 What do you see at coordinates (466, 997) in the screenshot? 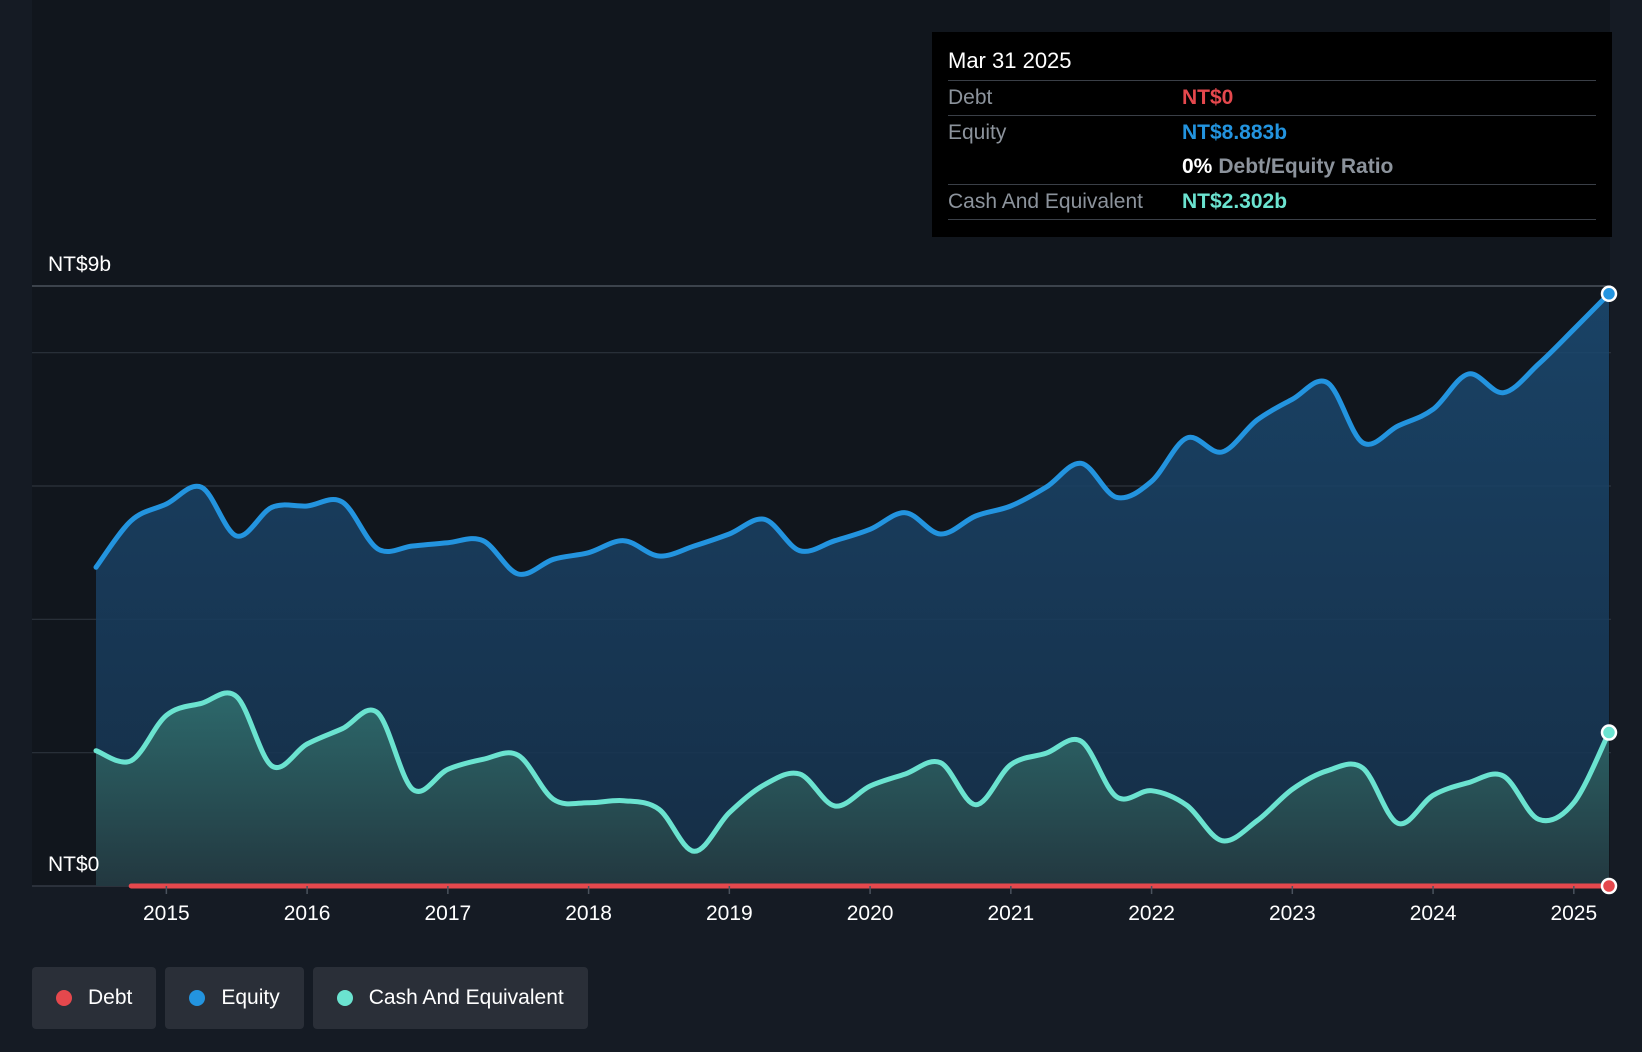
I see `legend-label-cash: Cash And Equivalent` at bounding box center [466, 997].